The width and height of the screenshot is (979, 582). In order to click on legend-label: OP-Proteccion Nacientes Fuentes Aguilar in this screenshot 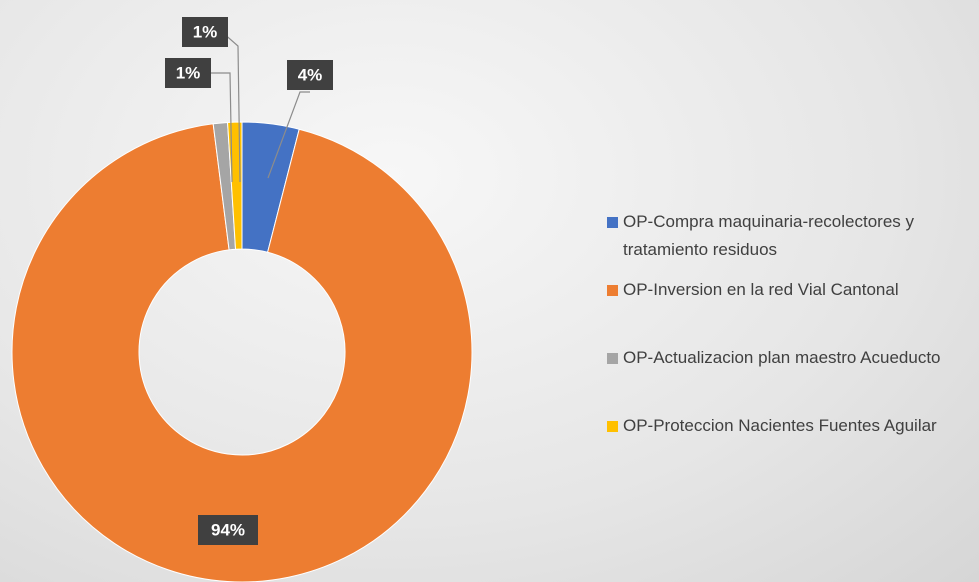, I will do `click(780, 425)`.